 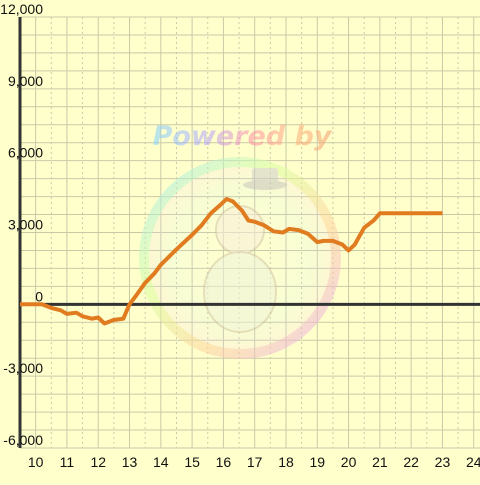 What do you see at coordinates (286, 462) in the screenshot?
I see `x-tick-label: 18` at bounding box center [286, 462].